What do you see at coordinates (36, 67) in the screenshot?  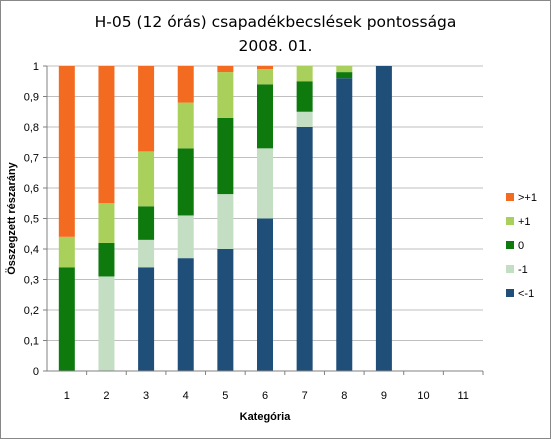 I see `y-tick-label: 1` at bounding box center [36, 67].